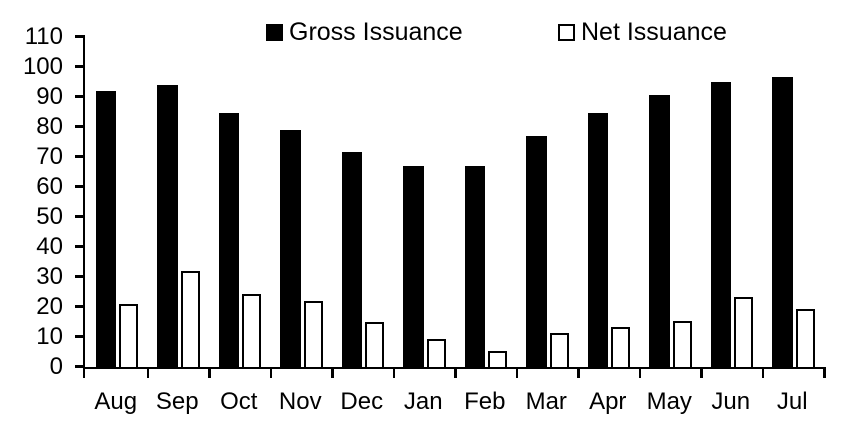 The image size is (852, 430). What do you see at coordinates (669, 401) in the screenshot?
I see `x-tick-label-may: May` at bounding box center [669, 401].